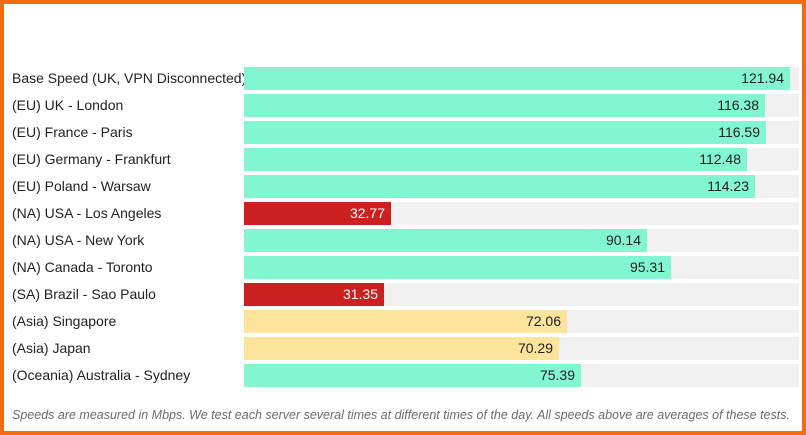 The image size is (806, 435). Describe the element at coordinates (543, 321) in the screenshot. I see `value-label: 72.06` at that location.